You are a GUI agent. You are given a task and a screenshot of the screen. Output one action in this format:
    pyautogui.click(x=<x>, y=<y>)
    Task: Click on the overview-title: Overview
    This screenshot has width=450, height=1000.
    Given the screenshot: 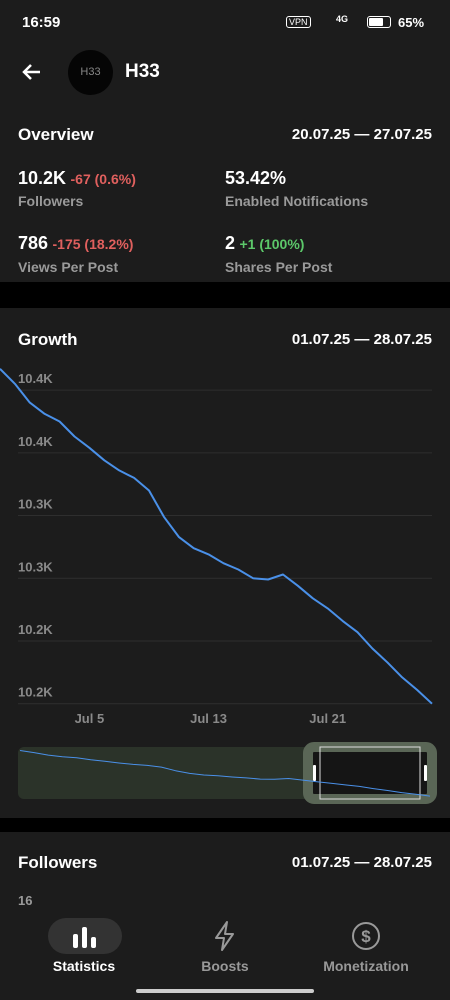 What is the action you would take?
    pyautogui.click(x=56, y=134)
    